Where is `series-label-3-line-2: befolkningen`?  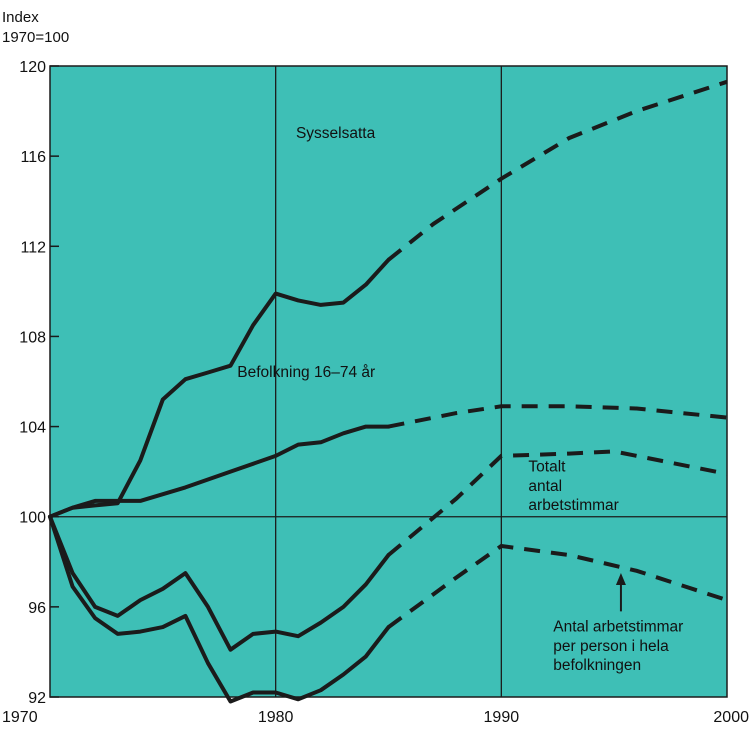 series-label-3-line-2: befolkningen is located at coordinates (597, 665).